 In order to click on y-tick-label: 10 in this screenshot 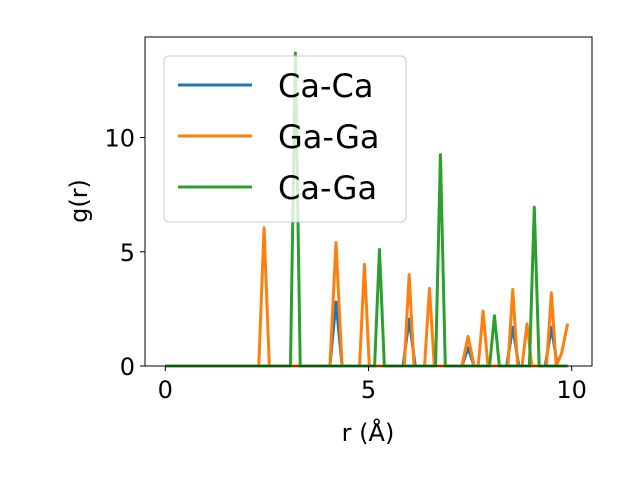, I will do `click(119, 139)`.